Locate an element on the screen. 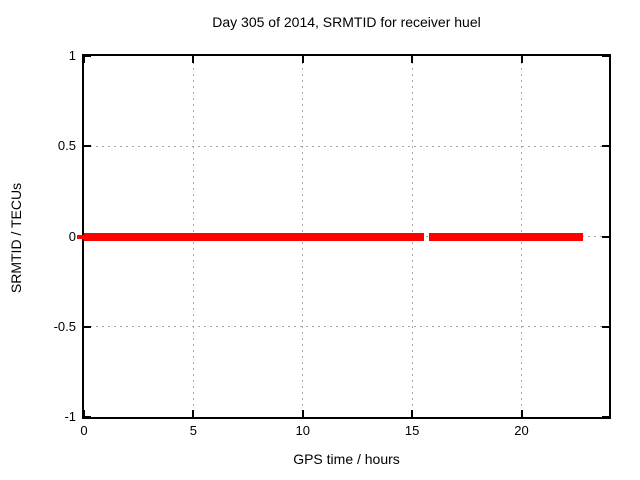 This screenshot has width=640, height=480. x-tick-label: 0 is located at coordinates (84, 430).